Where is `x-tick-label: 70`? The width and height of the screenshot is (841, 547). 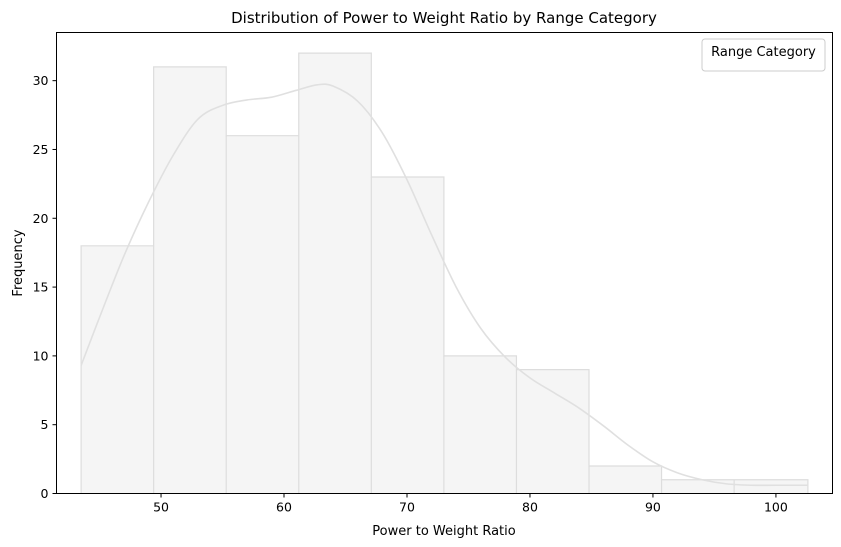 x-tick-label: 70 is located at coordinates (407, 507).